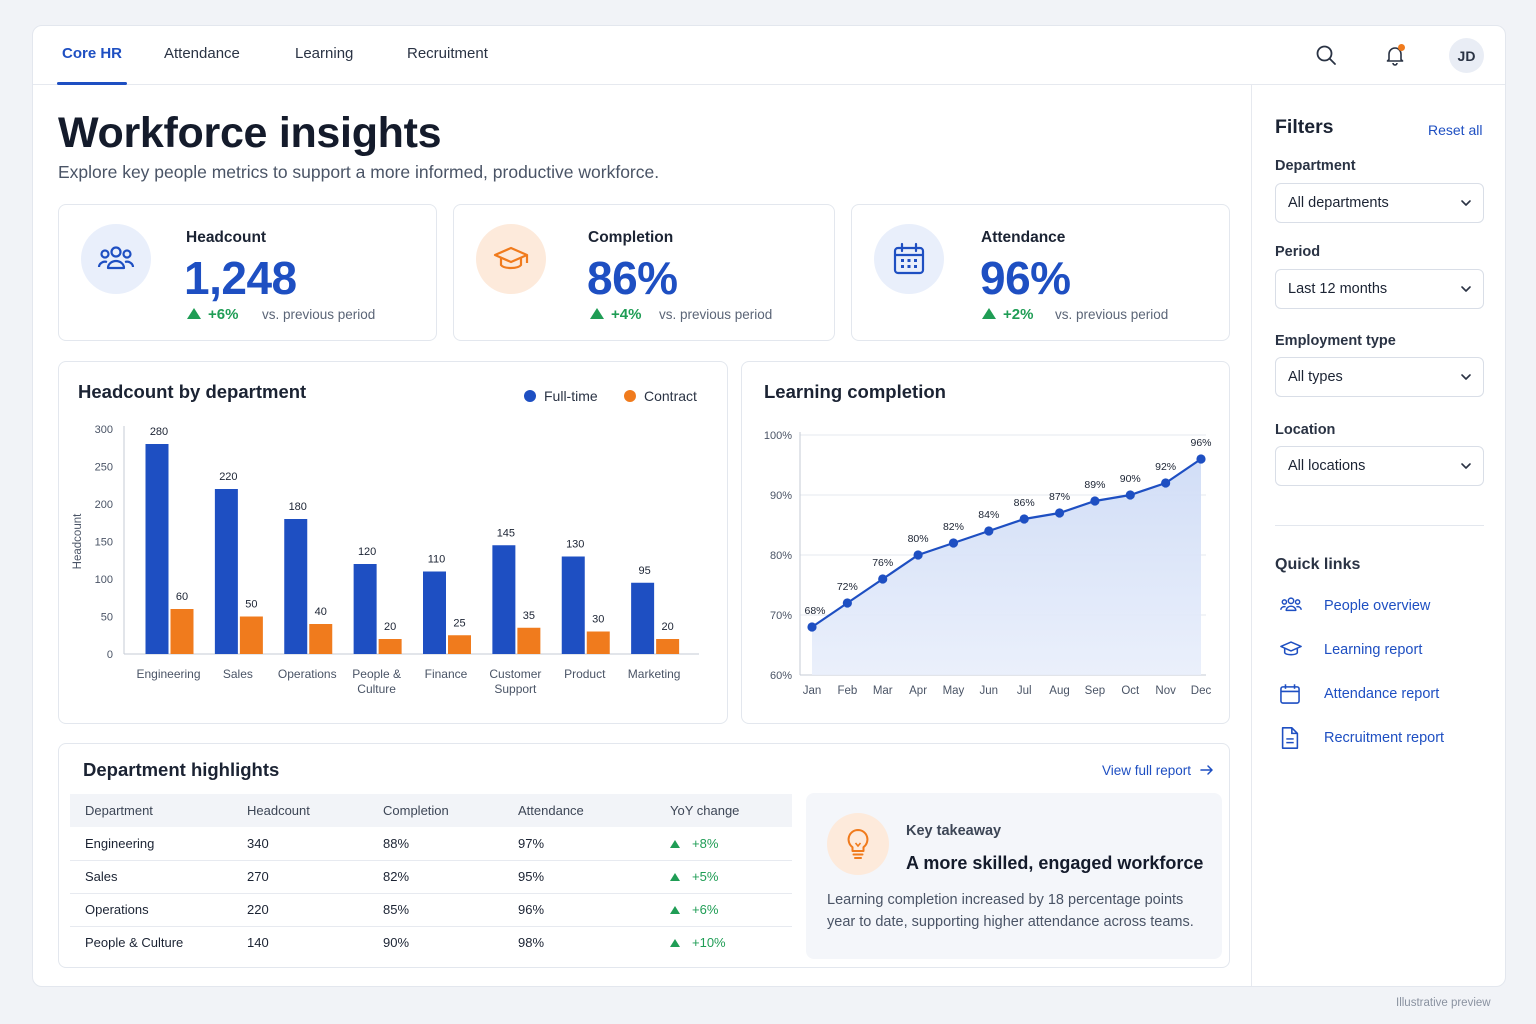 This screenshot has height=1024, width=1536. I want to click on table-row: Sales 270 82% 95% +5%, so click(431, 877).